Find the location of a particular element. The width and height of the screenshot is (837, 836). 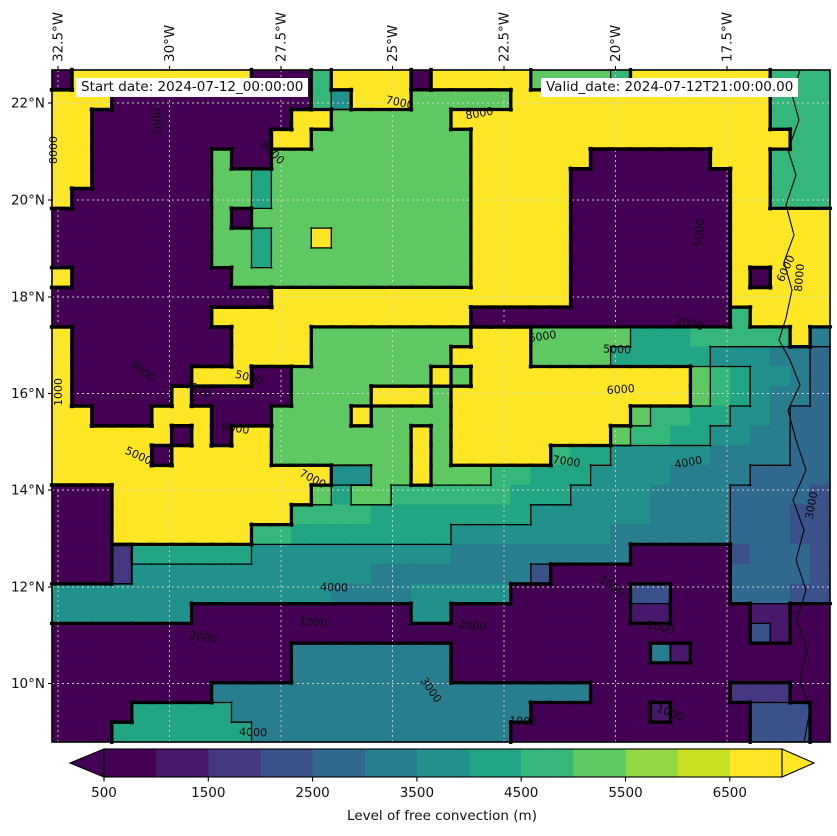

coastline is located at coordinates (794, 406).